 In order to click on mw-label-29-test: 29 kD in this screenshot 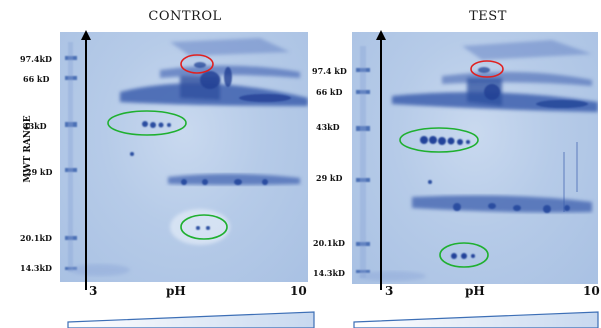, I will do `click(329, 178)`.